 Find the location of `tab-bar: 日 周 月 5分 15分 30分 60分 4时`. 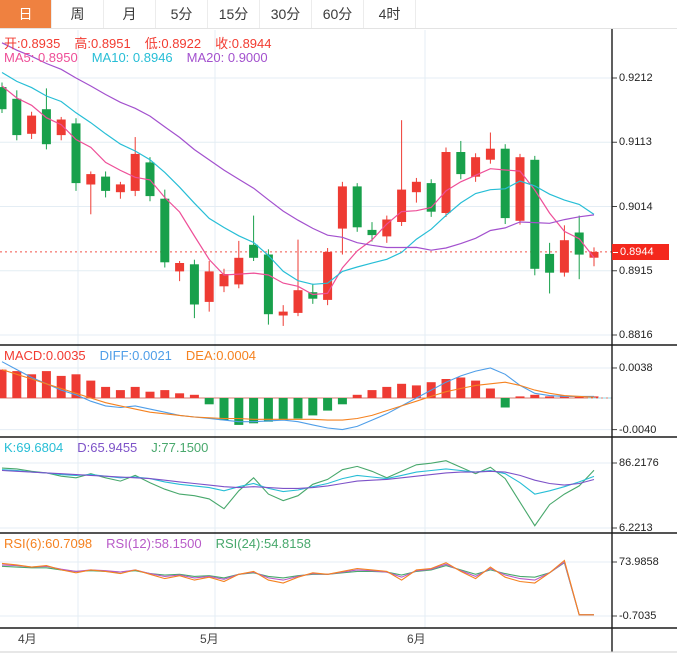

tab-bar: 日 周 月 5分 15分 30分 60分 4时 is located at coordinates (338, 14).